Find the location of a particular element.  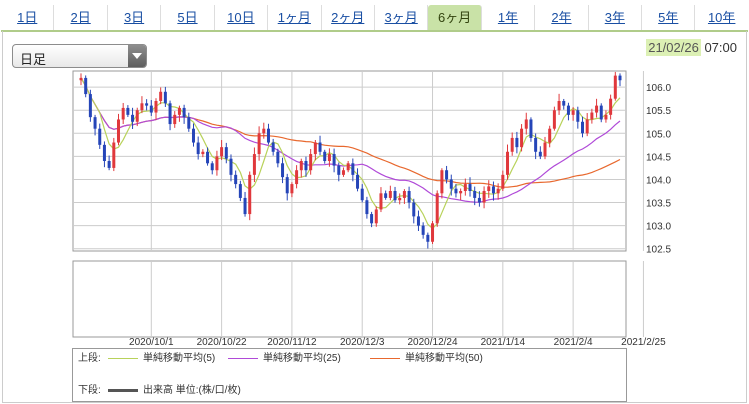

legend-volume: 出来高 単位:(株/口/枚) is located at coordinates (174, 391).